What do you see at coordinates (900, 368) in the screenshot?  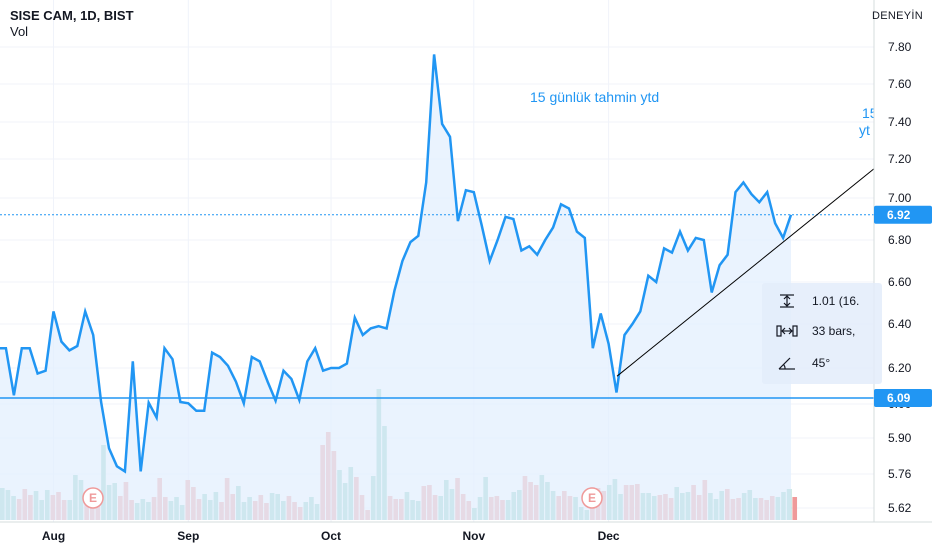 I see `price-tick-label: 6.20` at bounding box center [900, 368].